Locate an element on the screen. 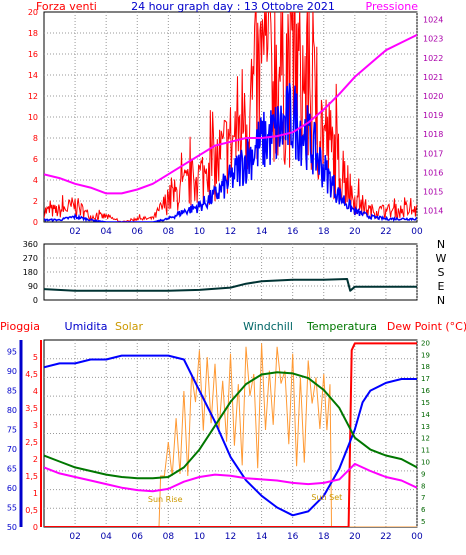  y-axis-tick: 270 is located at coordinates (30, 258).